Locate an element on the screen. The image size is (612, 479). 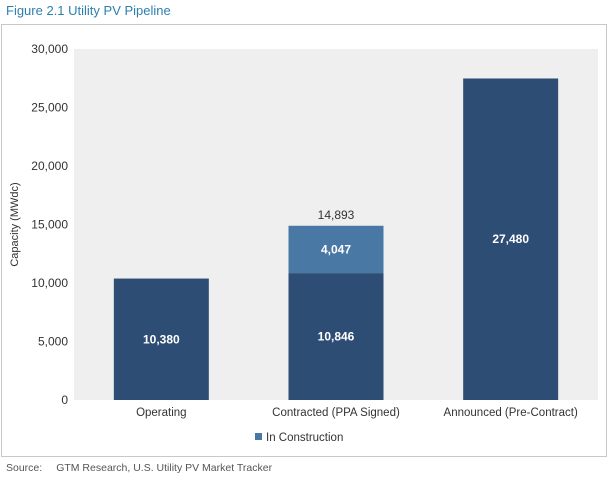
data-label: 27,480 is located at coordinates (510, 239).